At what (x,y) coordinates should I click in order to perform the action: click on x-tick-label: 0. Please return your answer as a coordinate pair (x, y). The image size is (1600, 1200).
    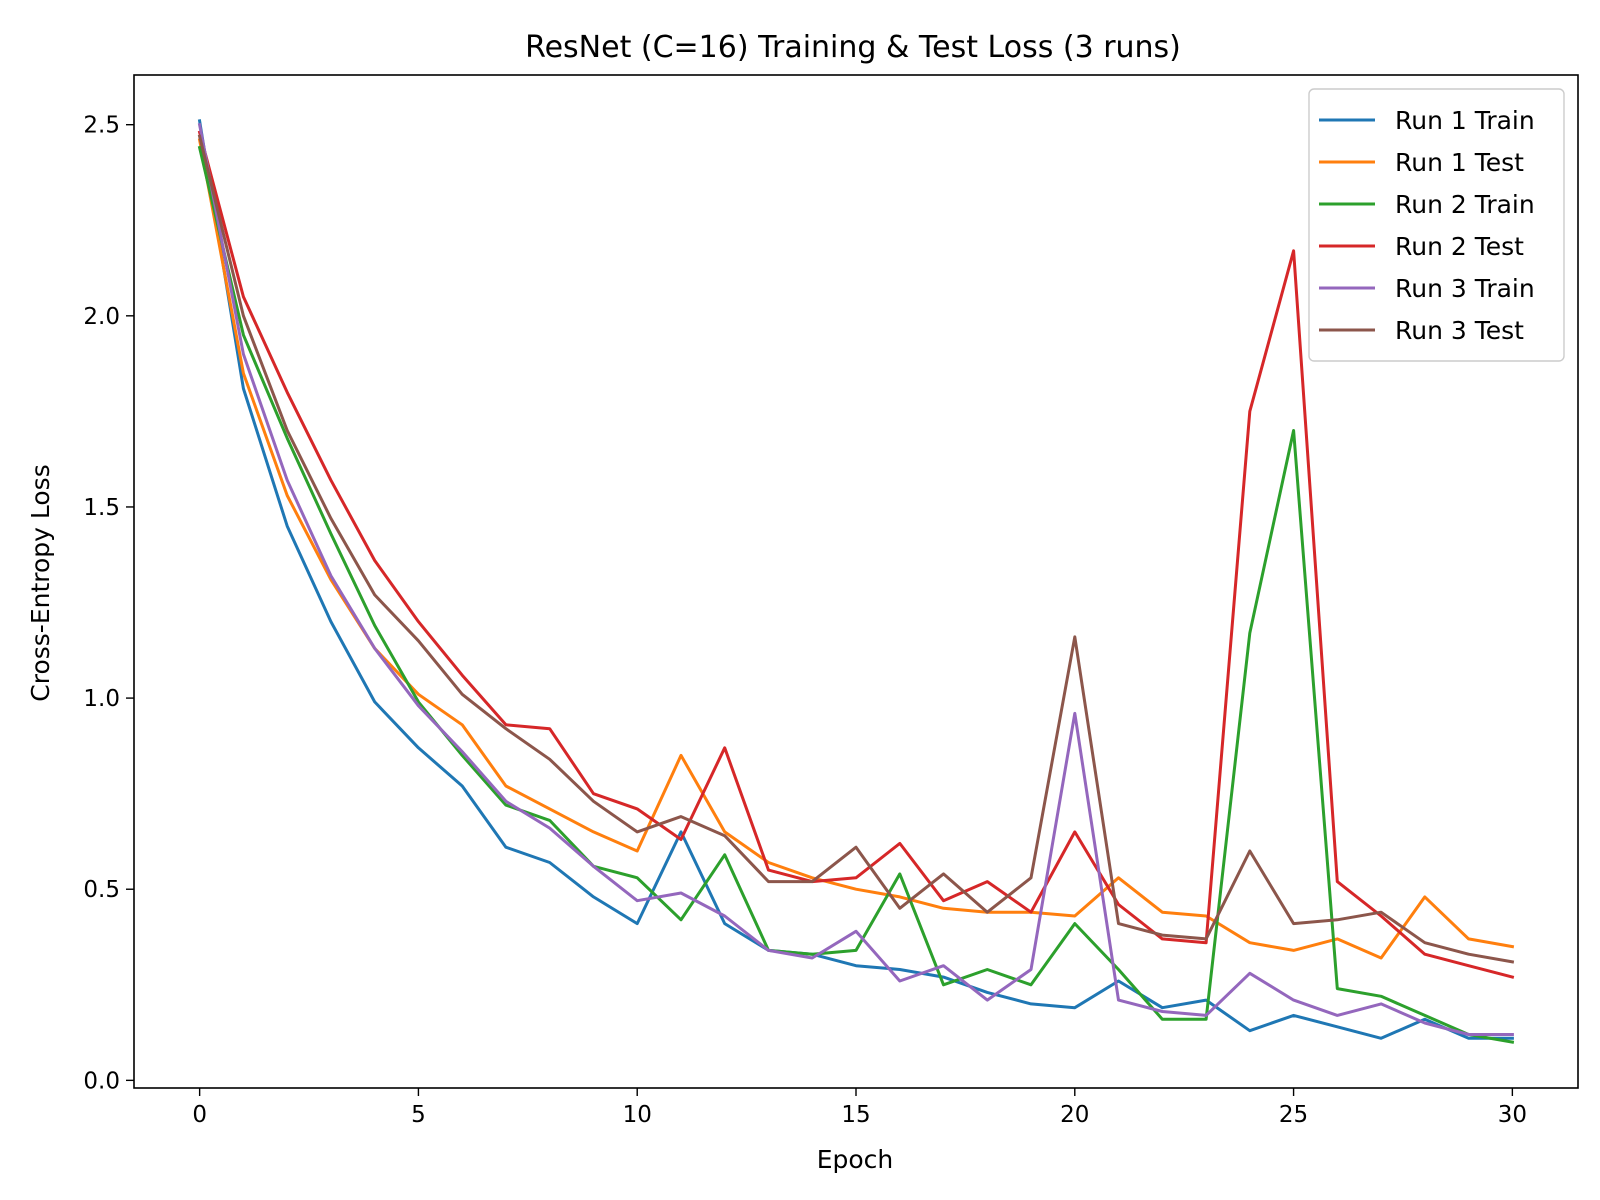
    Looking at the image, I should click on (199, 1115).